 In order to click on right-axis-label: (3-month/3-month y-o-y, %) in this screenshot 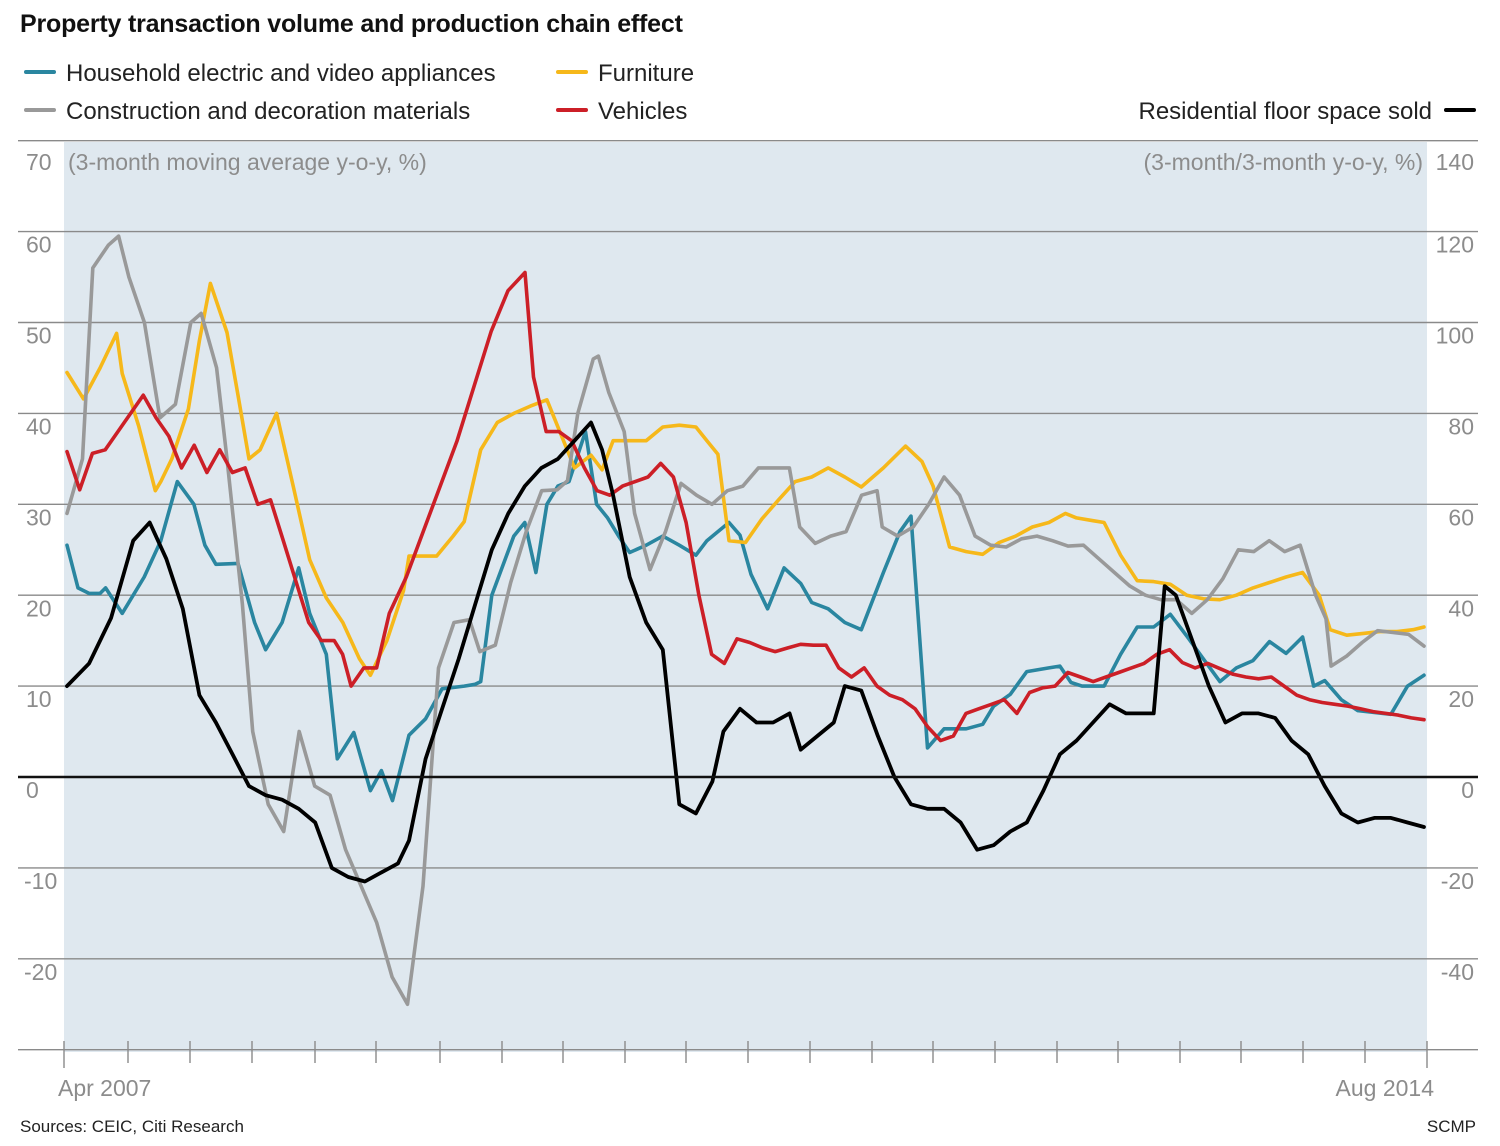, I will do `click(1283, 162)`.